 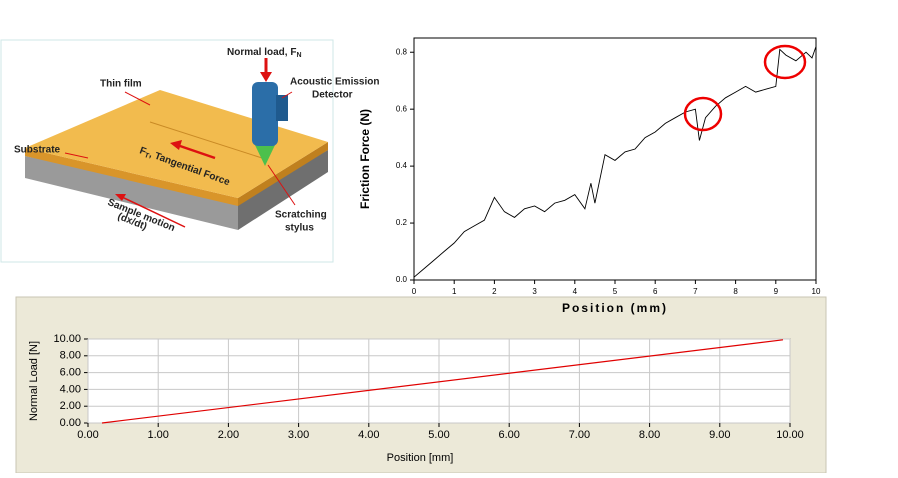 I want to click on substrate-front, so click(x=131, y=193).